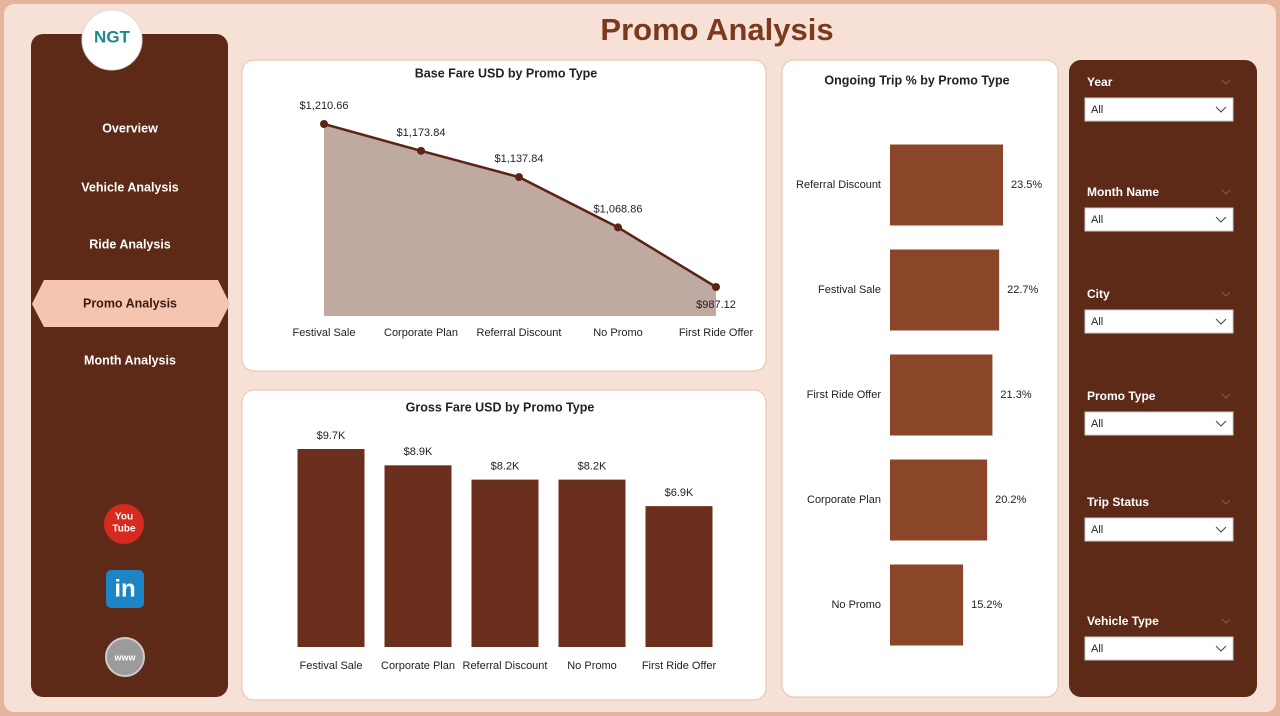  What do you see at coordinates (130, 128) in the screenshot?
I see `nav-item: Overview` at bounding box center [130, 128].